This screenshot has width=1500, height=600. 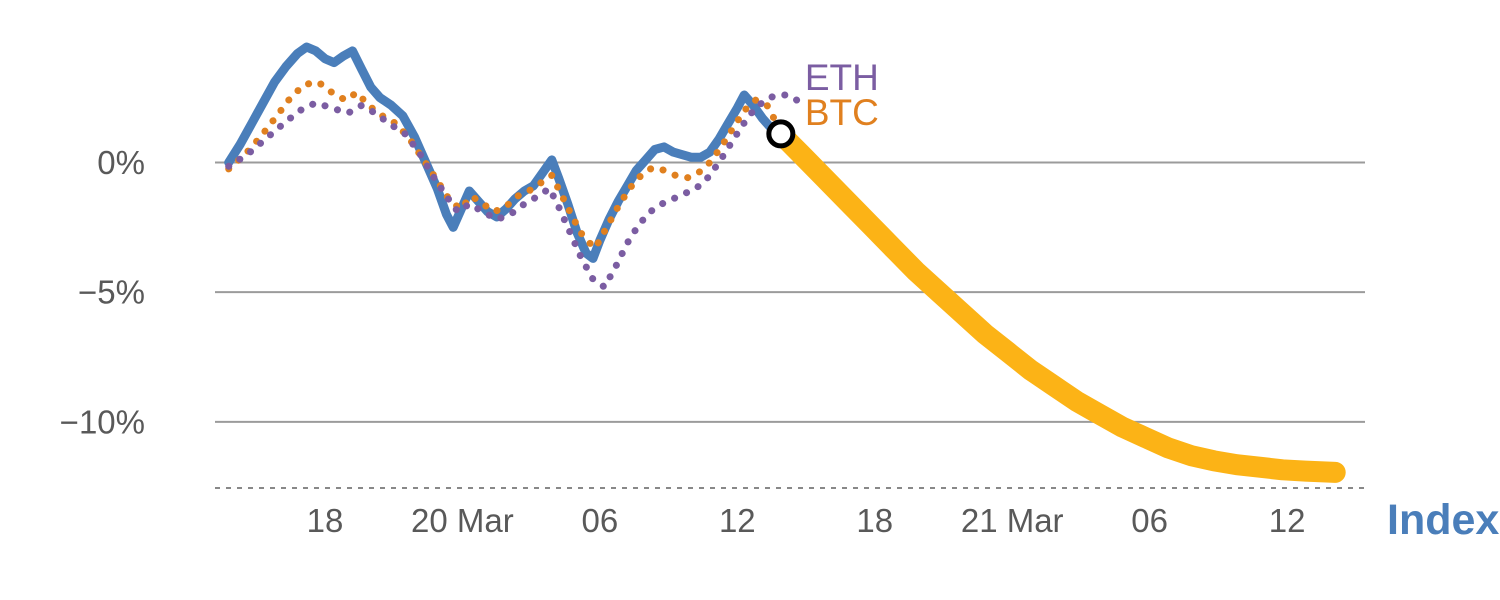 What do you see at coordinates (842, 77) in the screenshot?
I see `eth-series-label: ETH` at bounding box center [842, 77].